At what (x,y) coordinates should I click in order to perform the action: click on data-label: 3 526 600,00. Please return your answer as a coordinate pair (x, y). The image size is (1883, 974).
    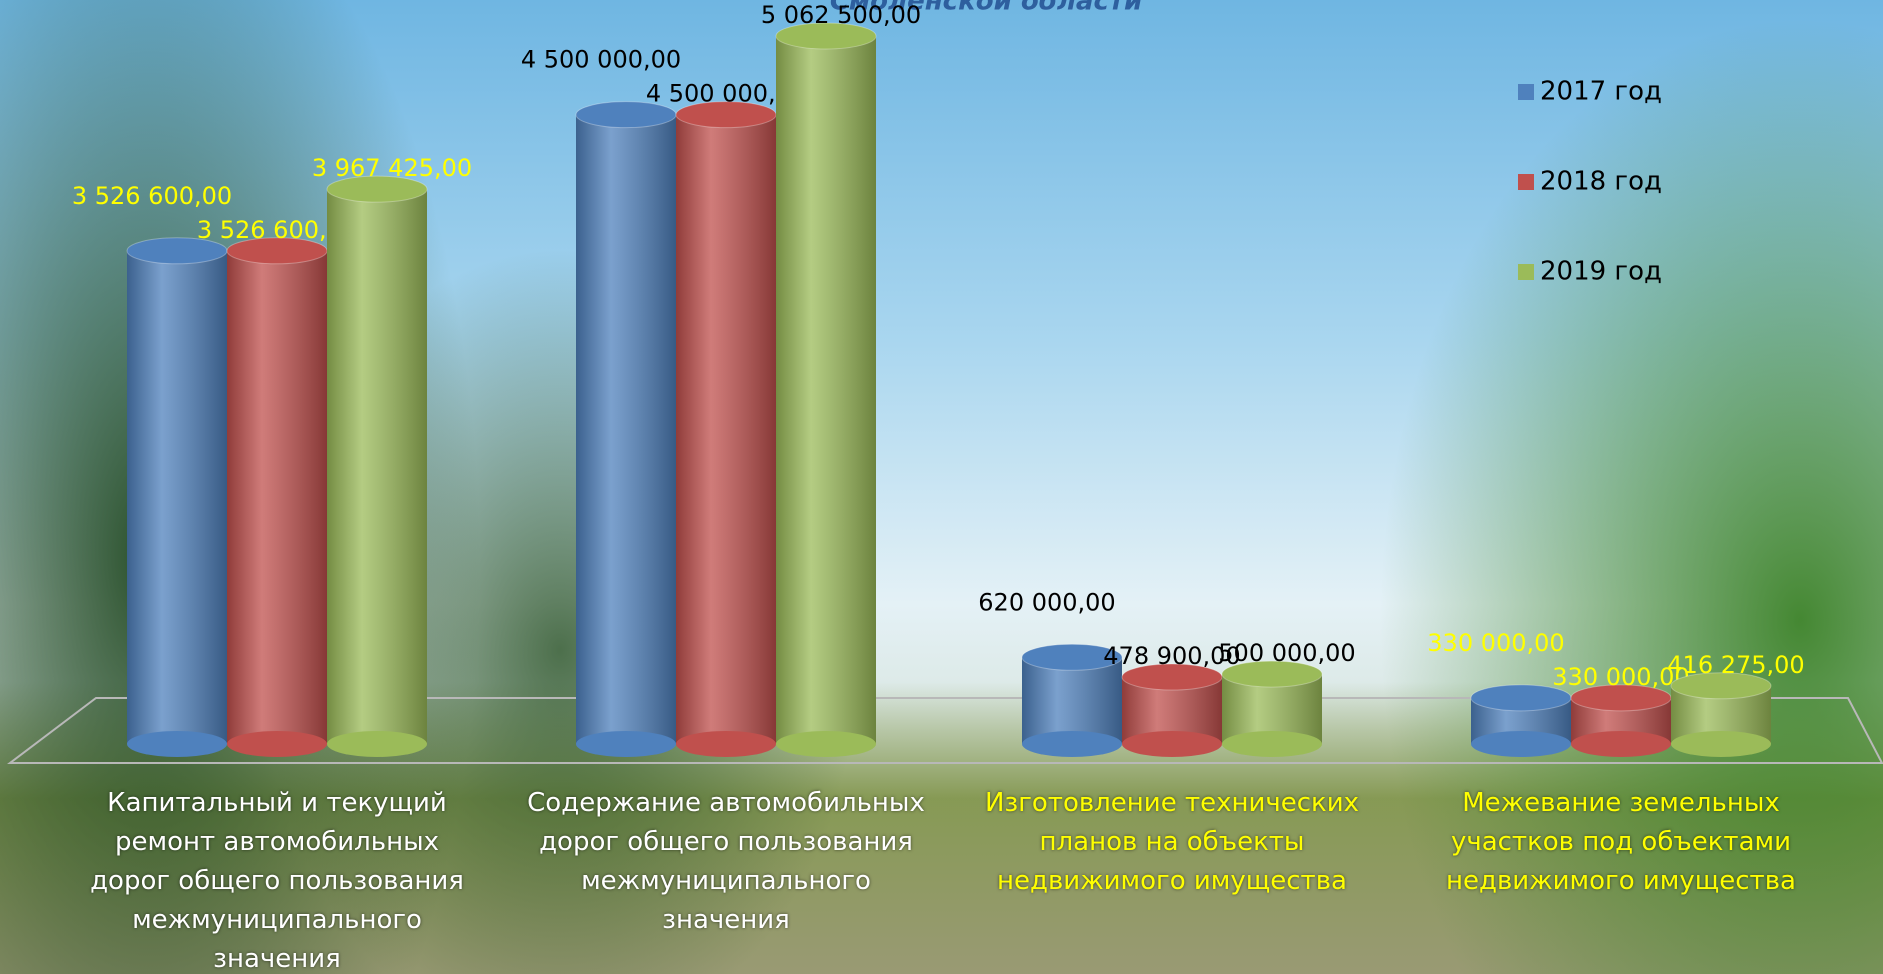
    Looking at the image, I should click on (152, 196).